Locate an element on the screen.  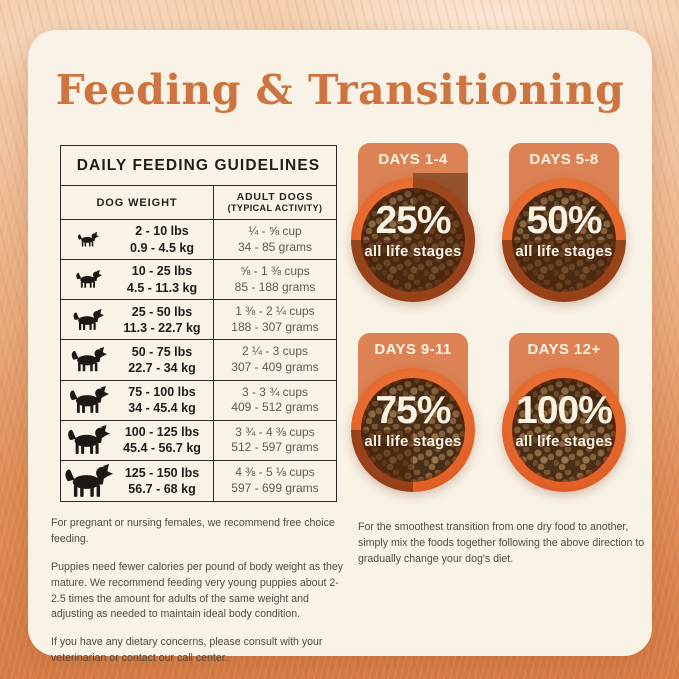
days-label: DAYS 12+ is located at coordinates (564, 349).